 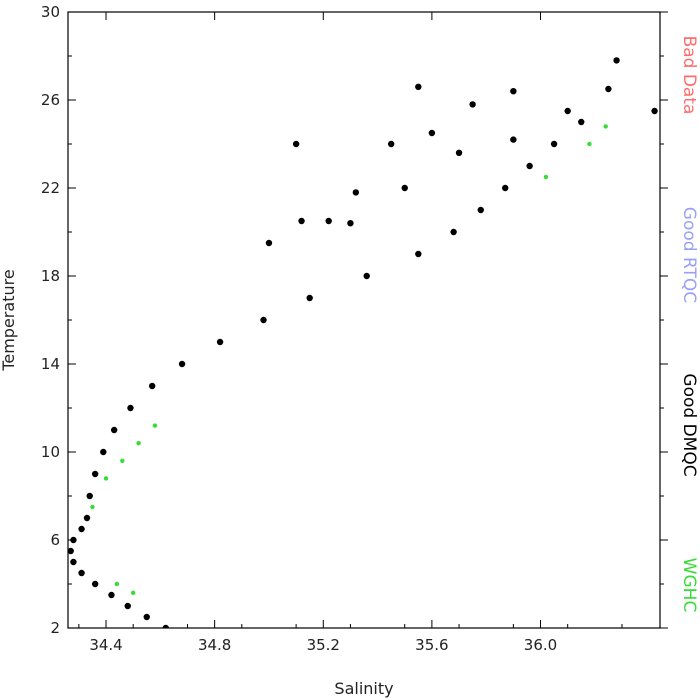 I want to click on x-tick-label: 34.4, so click(x=105, y=645).